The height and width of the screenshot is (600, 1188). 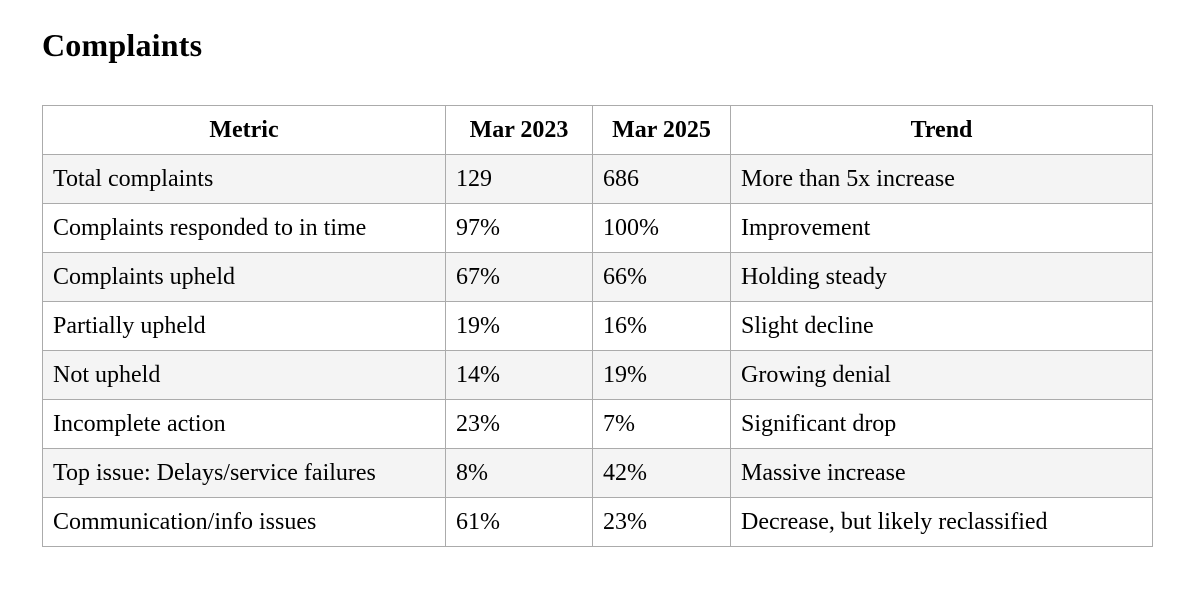 What do you see at coordinates (519, 130) in the screenshot?
I see `column-header-mar-2023: Mar 2023` at bounding box center [519, 130].